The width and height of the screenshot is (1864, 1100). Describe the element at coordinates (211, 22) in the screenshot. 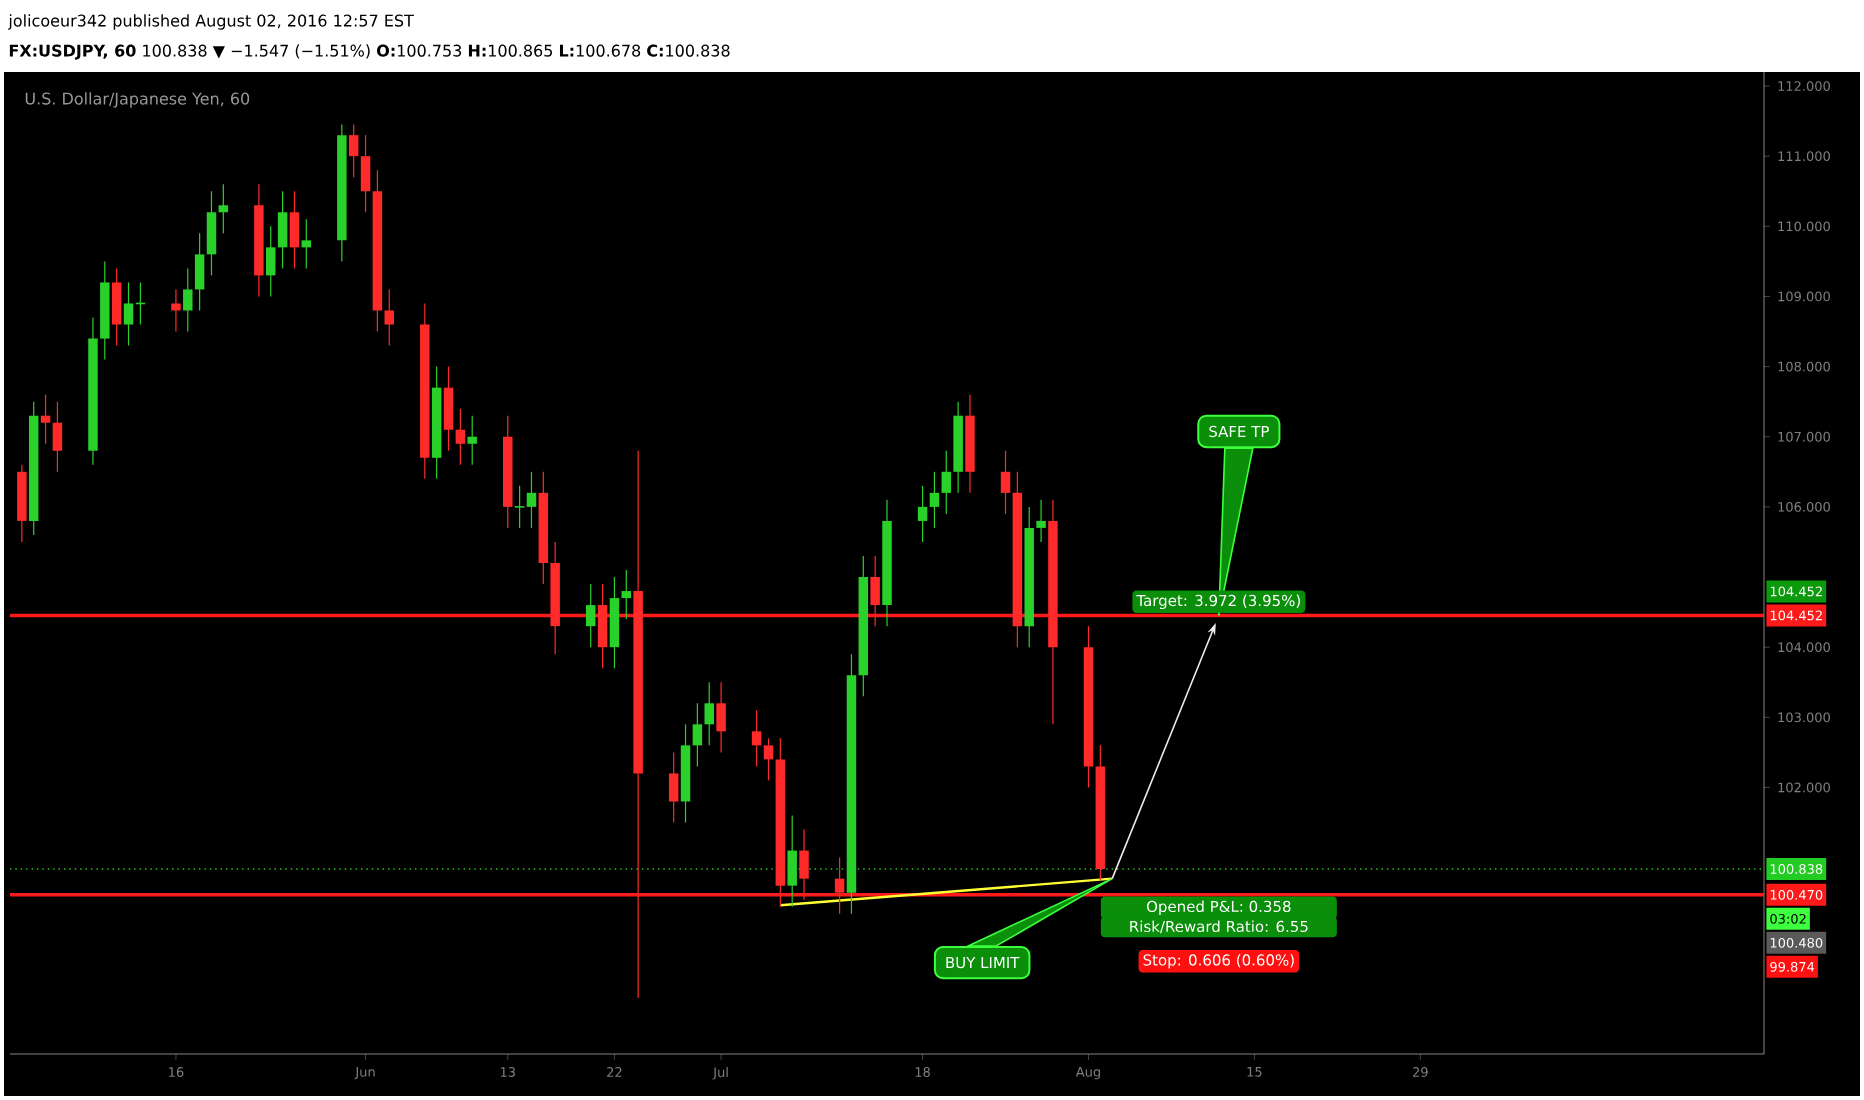

I see `chart-subtitle: jolicoeur342 published August 02, 2016 12:57 EST` at that location.